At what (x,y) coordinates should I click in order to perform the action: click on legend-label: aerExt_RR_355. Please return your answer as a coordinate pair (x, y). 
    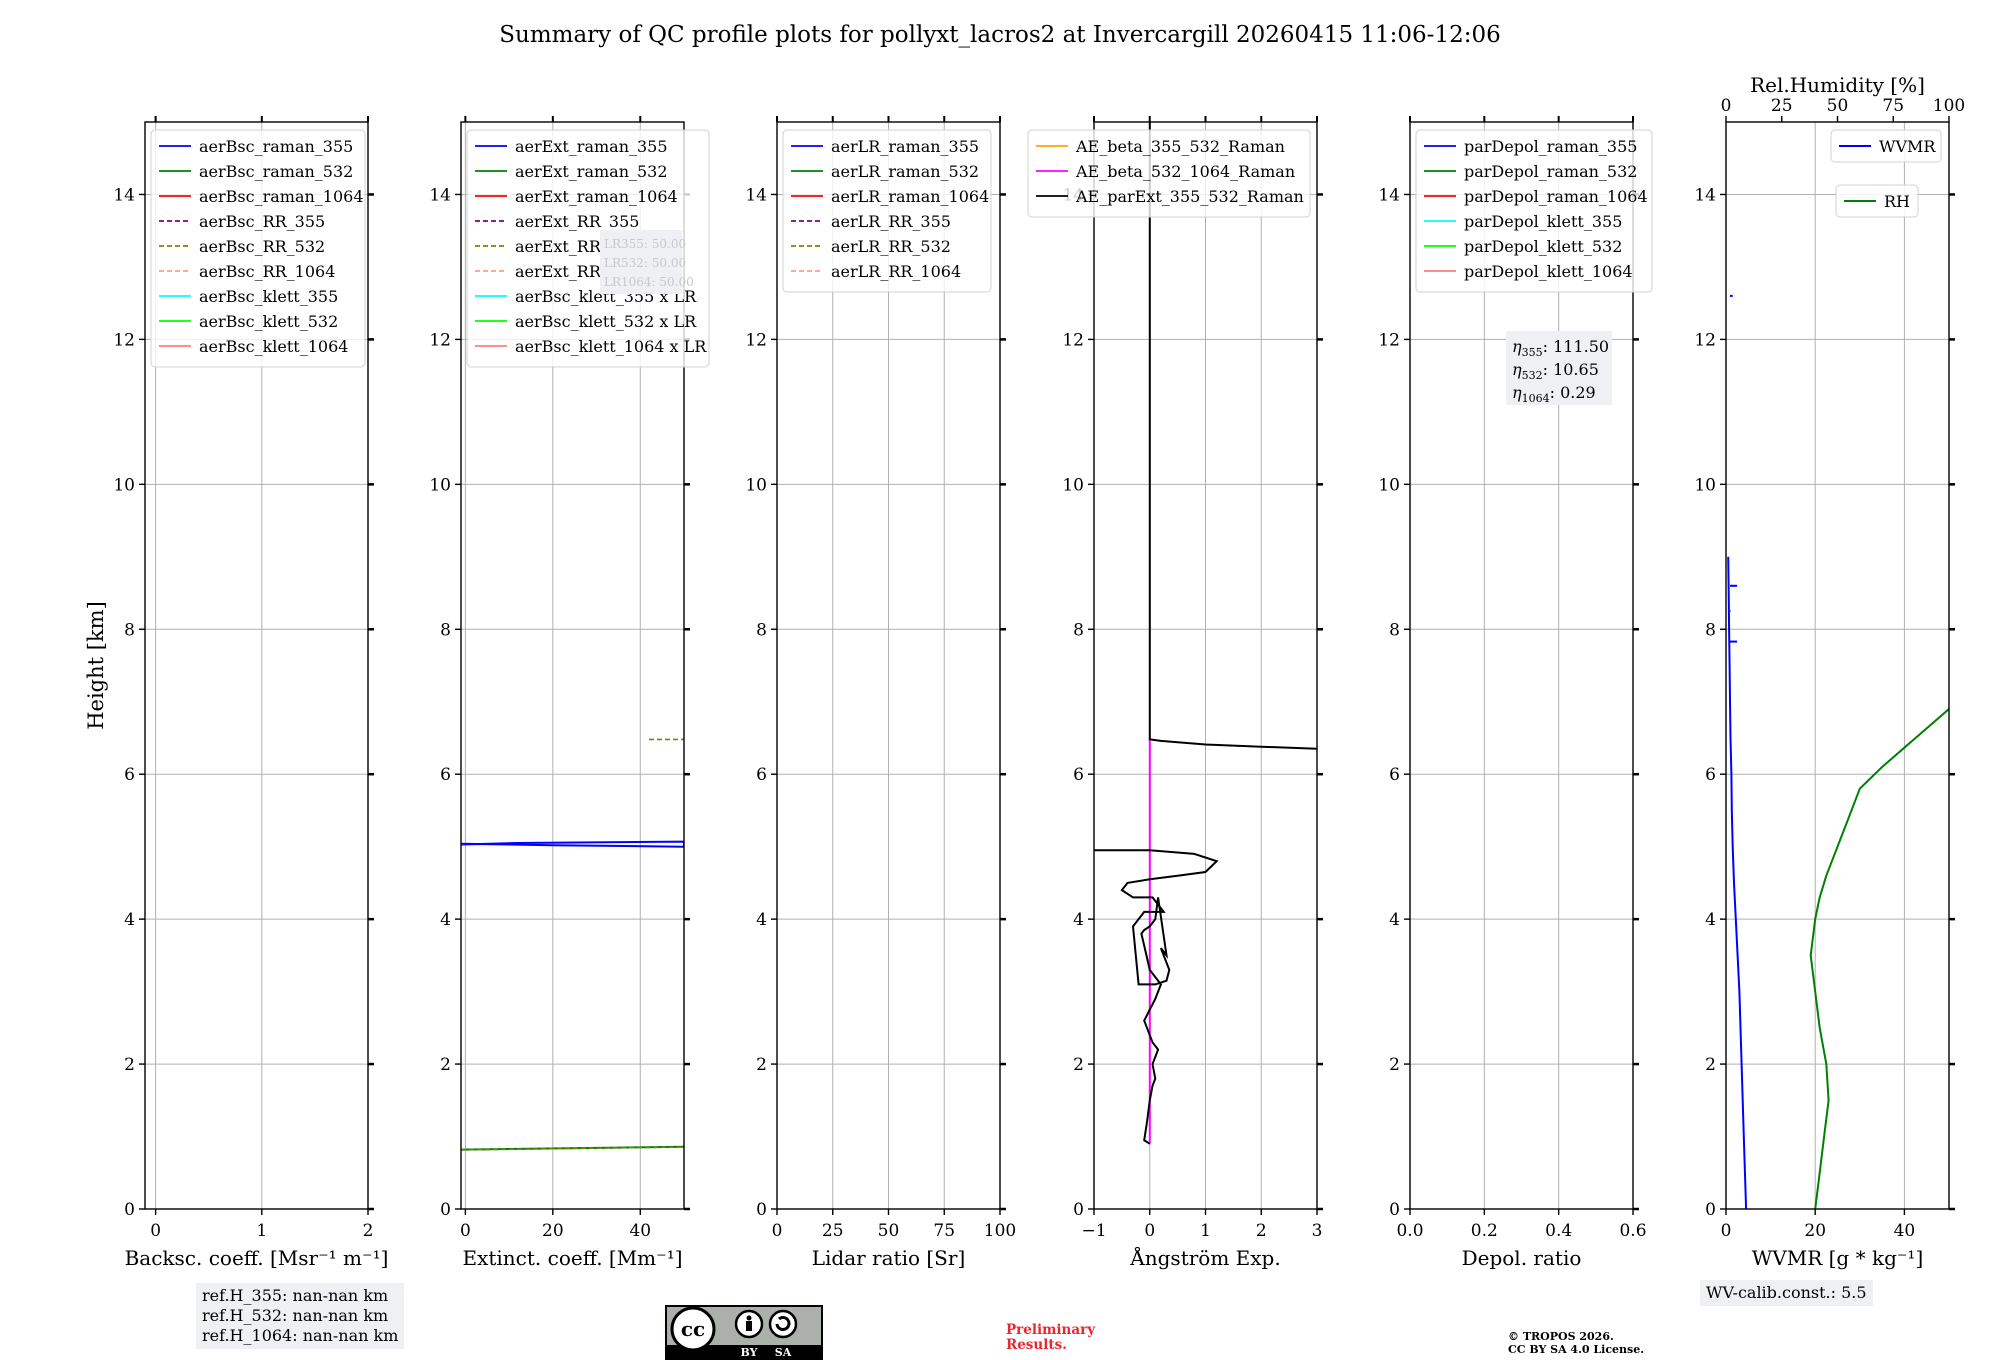
    Looking at the image, I should click on (577, 221).